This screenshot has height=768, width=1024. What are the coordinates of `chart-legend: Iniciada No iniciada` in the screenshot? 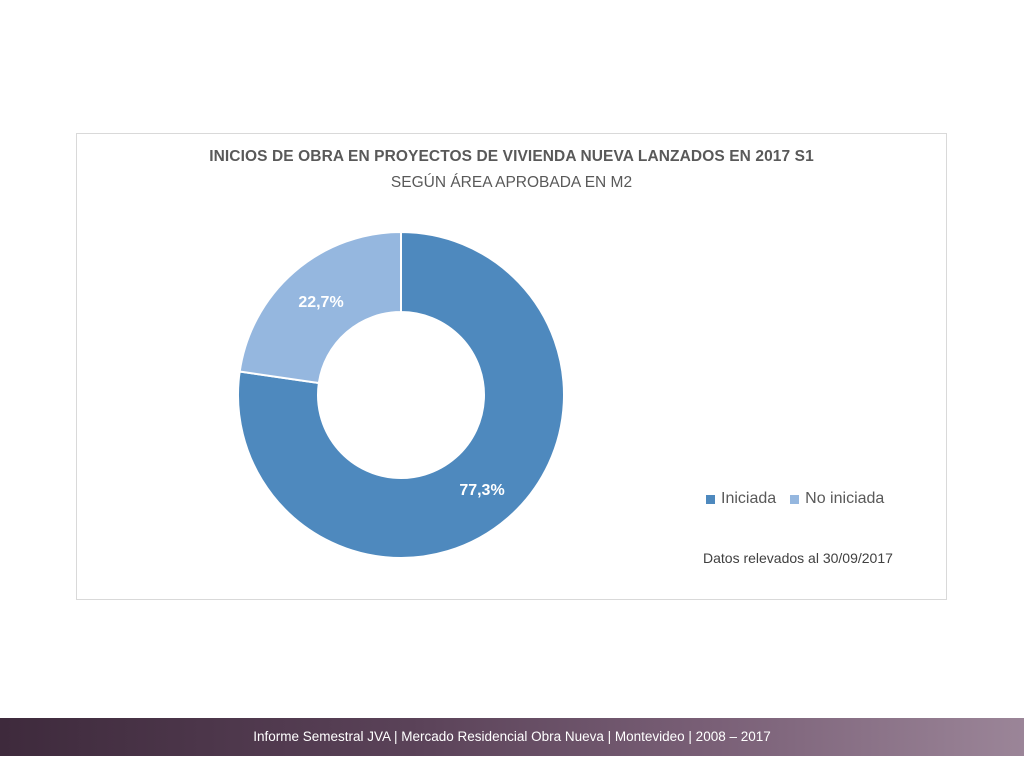 It's located at (795, 499).